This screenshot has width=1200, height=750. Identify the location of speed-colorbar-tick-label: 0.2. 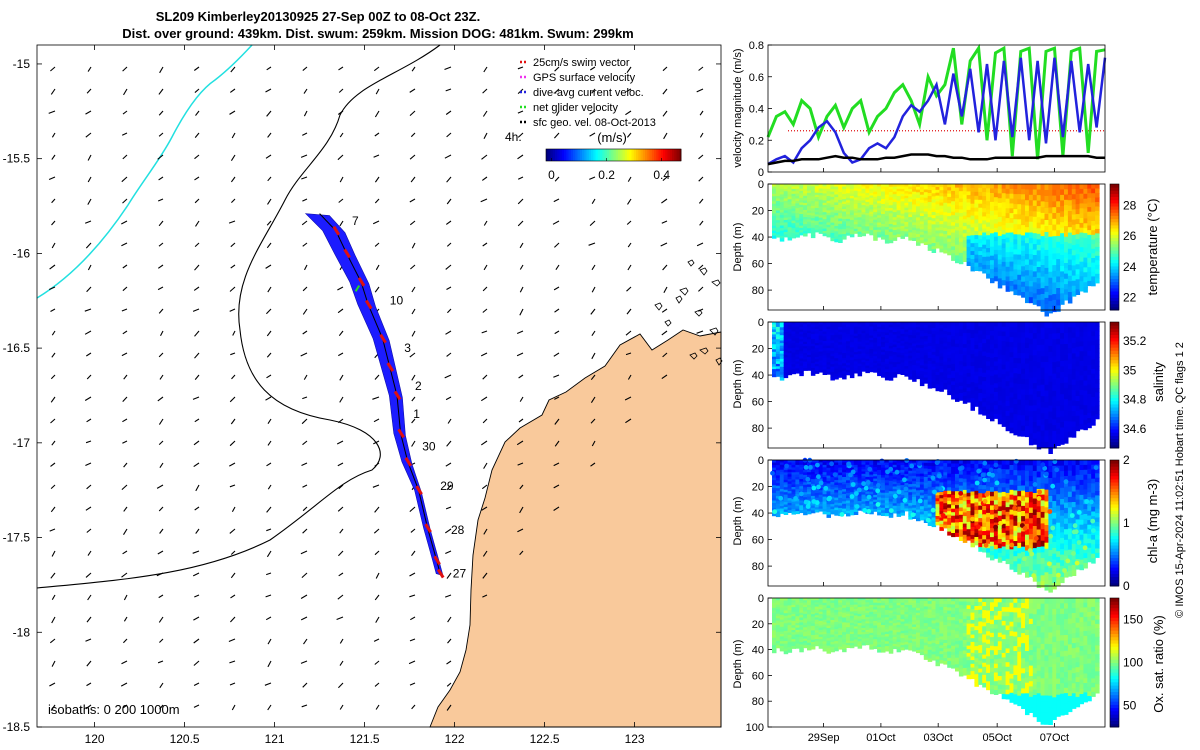
(606, 175).